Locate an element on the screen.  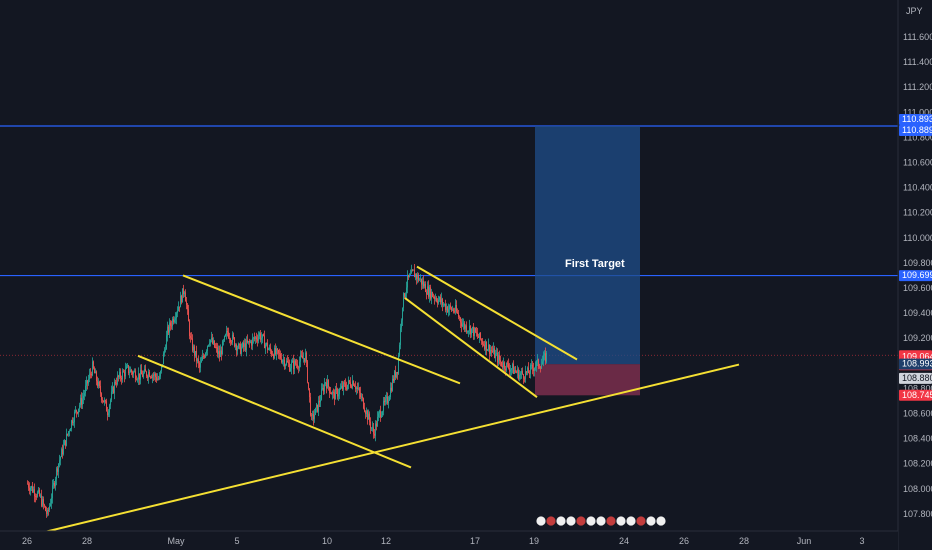
time-tick-label: 19 is located at coordinates (534, 541).